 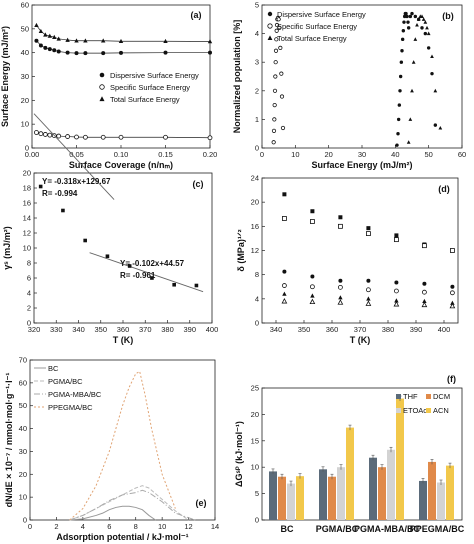 What do you see at coordinates (150, 87) in the screenshot?
I see `legend-label: Specific Surface Energy` at bounding box center [150, 87].